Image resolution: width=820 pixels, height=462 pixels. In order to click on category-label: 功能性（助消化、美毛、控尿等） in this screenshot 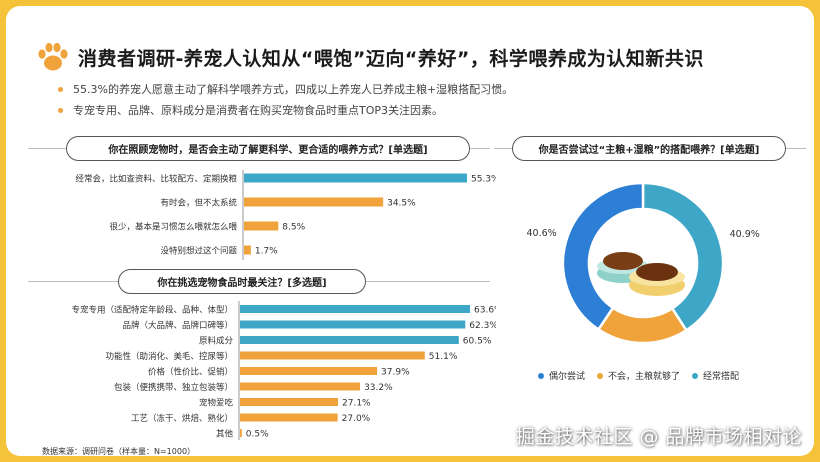, I will do `click(169, 356)`.